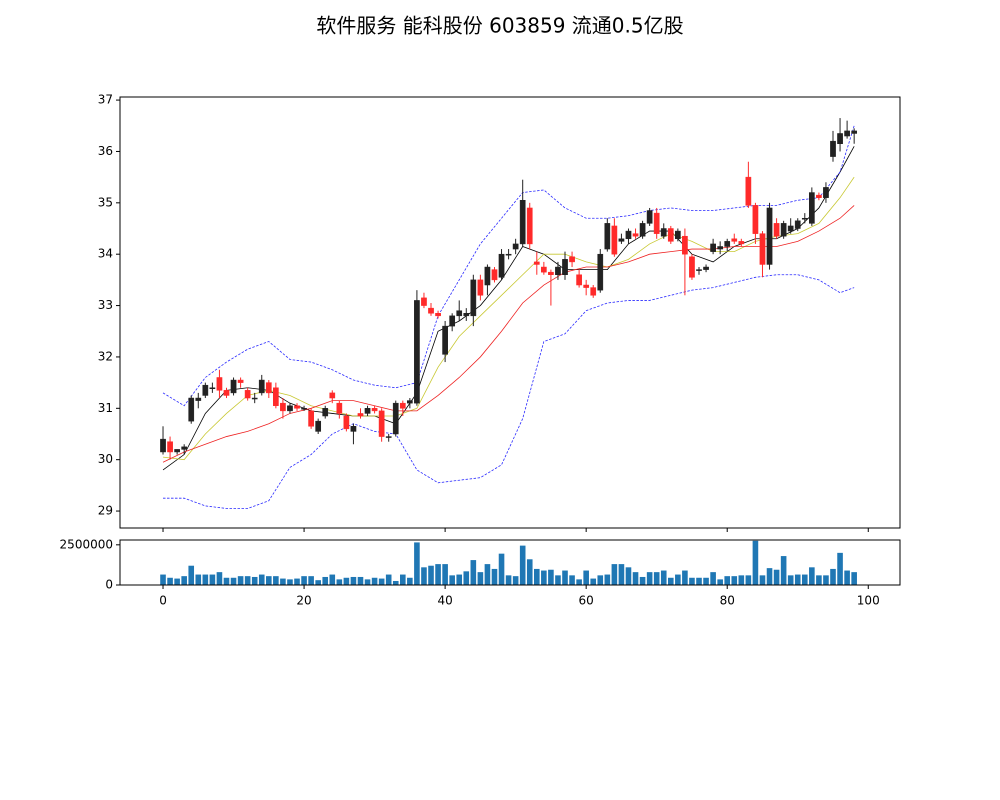 This screenshot has width=1000, height=800. I want to click on x-tick-label: 100, so click(868, 601).